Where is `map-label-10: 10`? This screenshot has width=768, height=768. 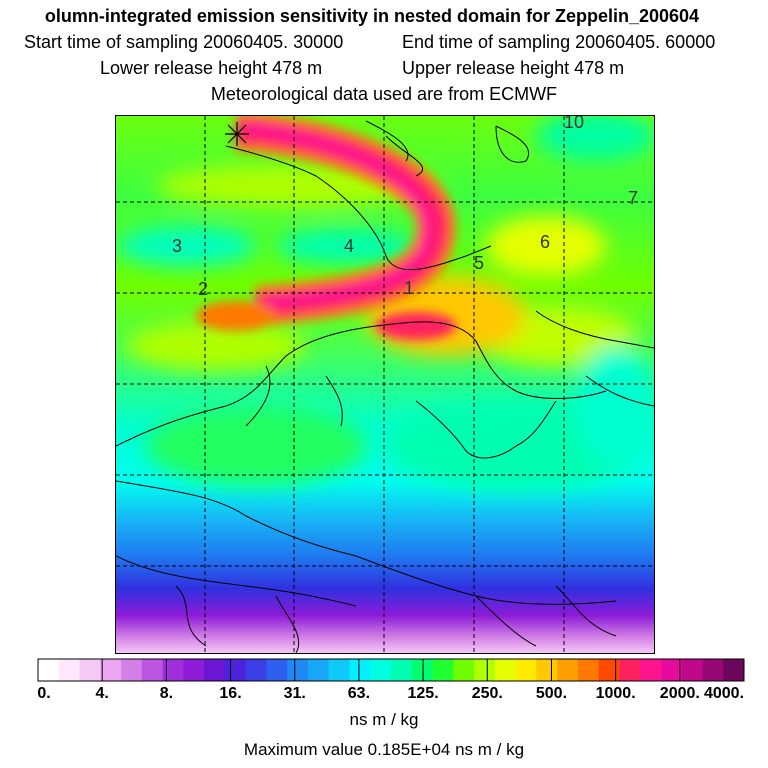 map-label-10: 10 is located at coordinates (574, 123).